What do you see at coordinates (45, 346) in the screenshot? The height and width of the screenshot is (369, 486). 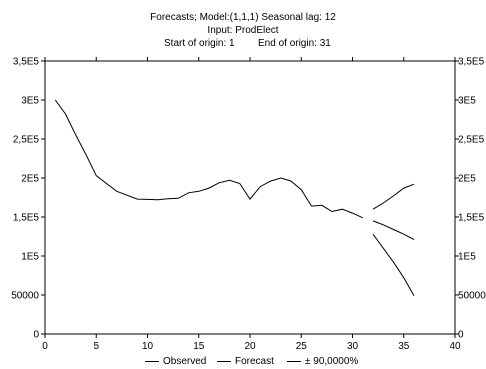 I see `x-tick-label: 0` at bounding box center [45, 346].